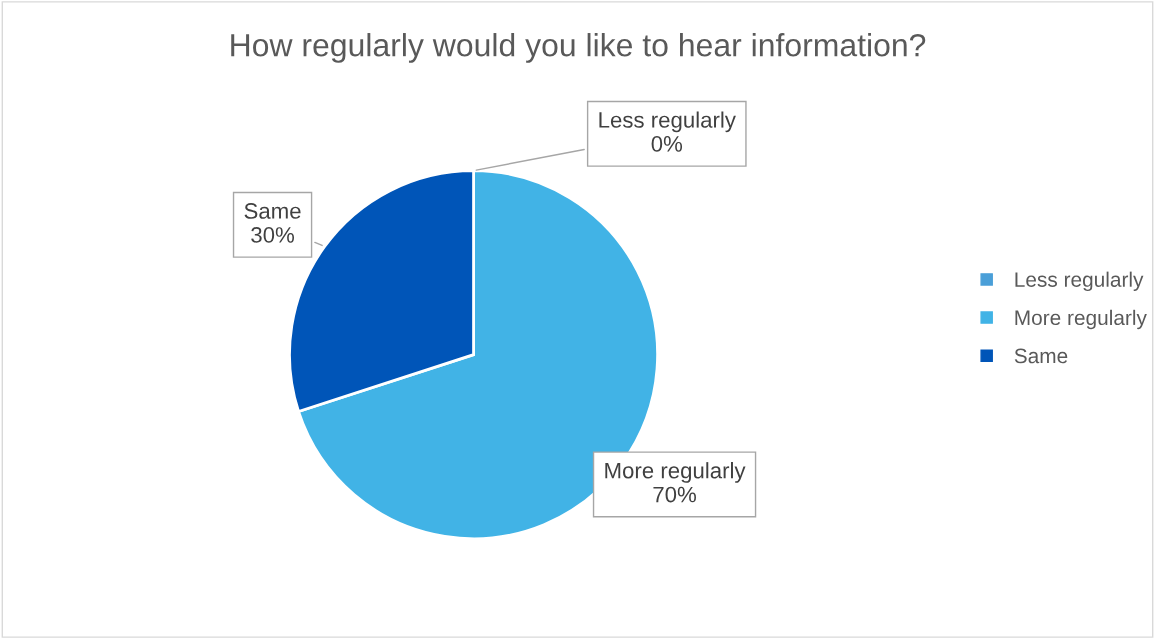 Image resolution: width=1155 pixels, height=639 pixels. What do you see at coordinates (578, 48) in the screenshot?
I see `chart-title: How regularly would you like to hear information?` at bounding box center [578, 48].